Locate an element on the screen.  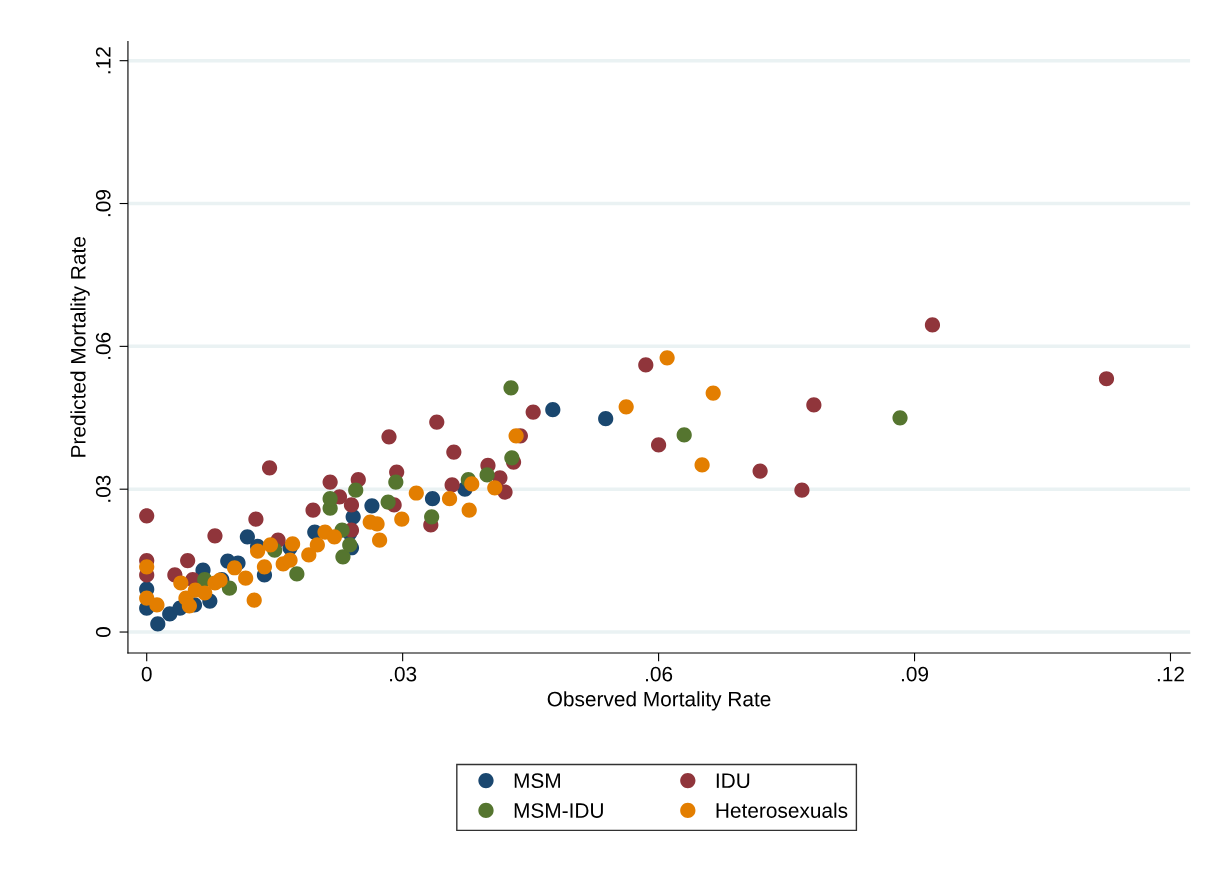
x-tick-label: .12 is located at coordinates (1170, 674).